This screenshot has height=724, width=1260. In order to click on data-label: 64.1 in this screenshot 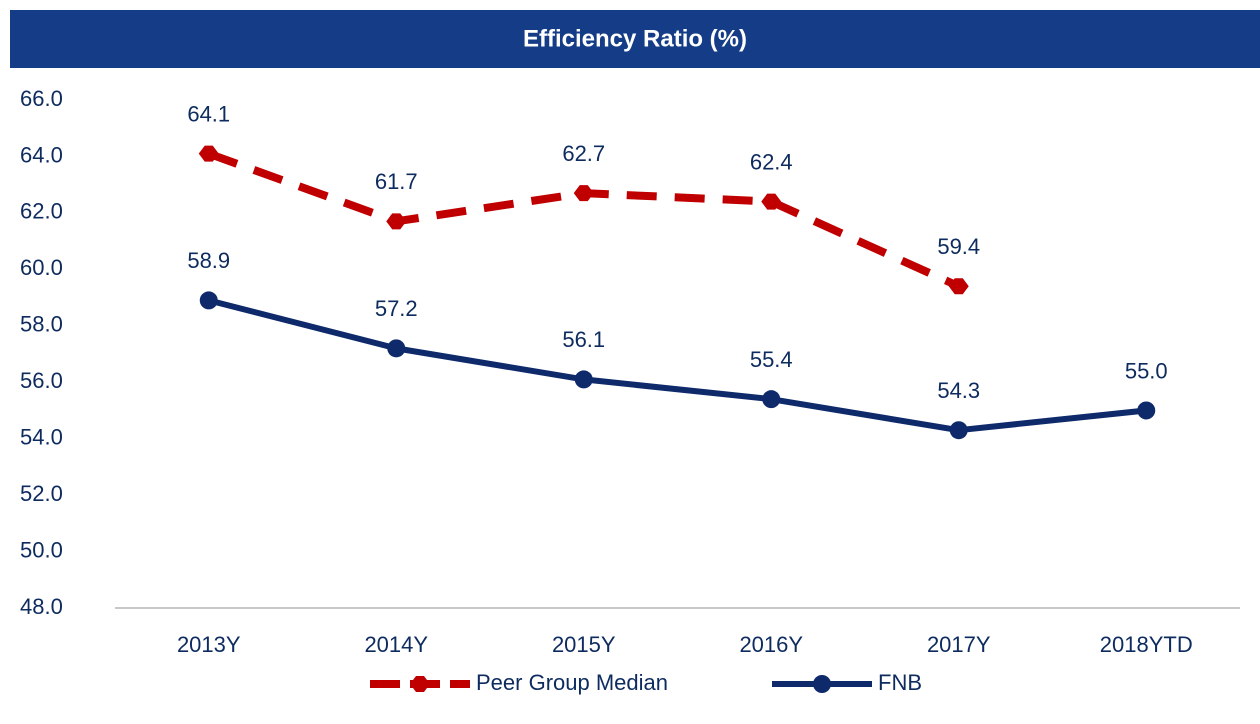, I will do `click(208, 113)`.